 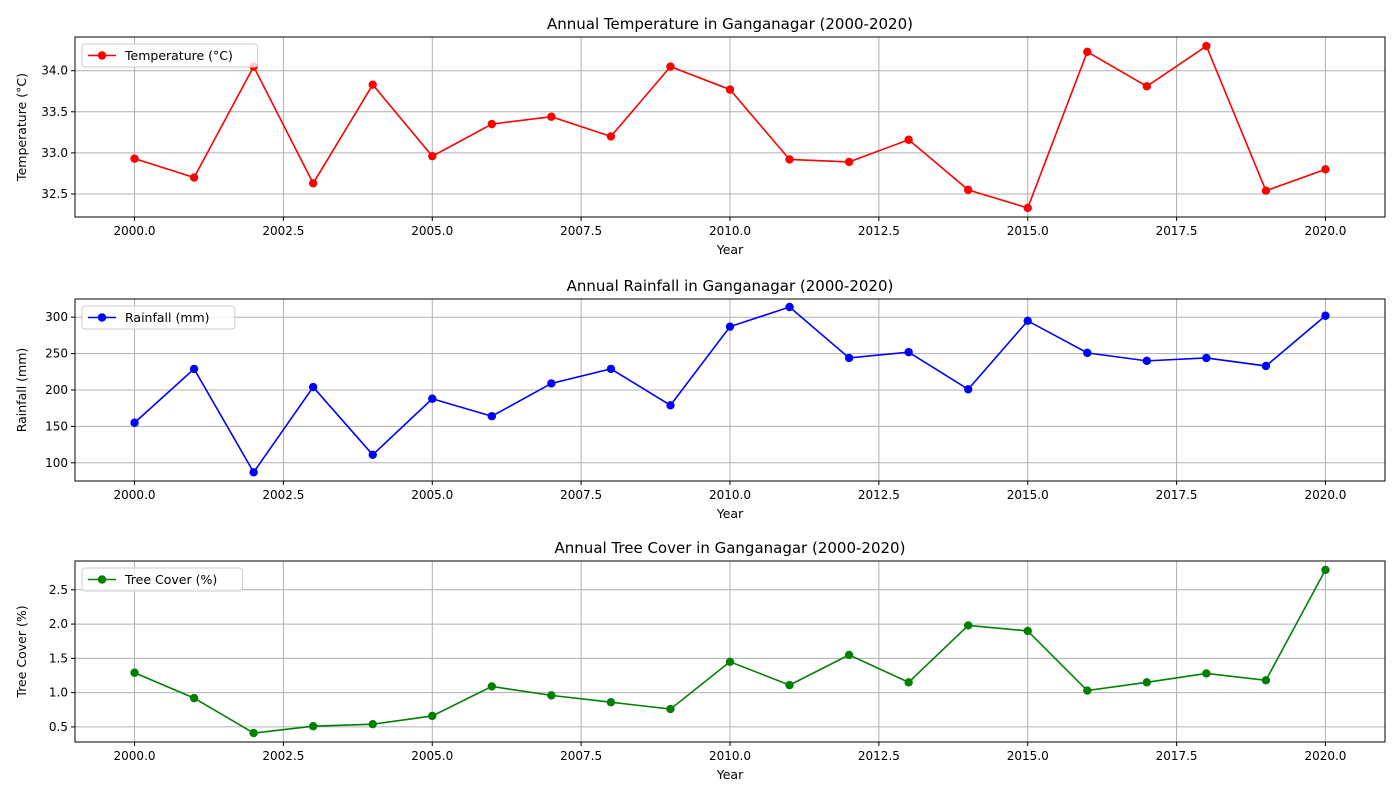 I want to click on x-tick-label: 2010.0, so click(x=730, y=756).